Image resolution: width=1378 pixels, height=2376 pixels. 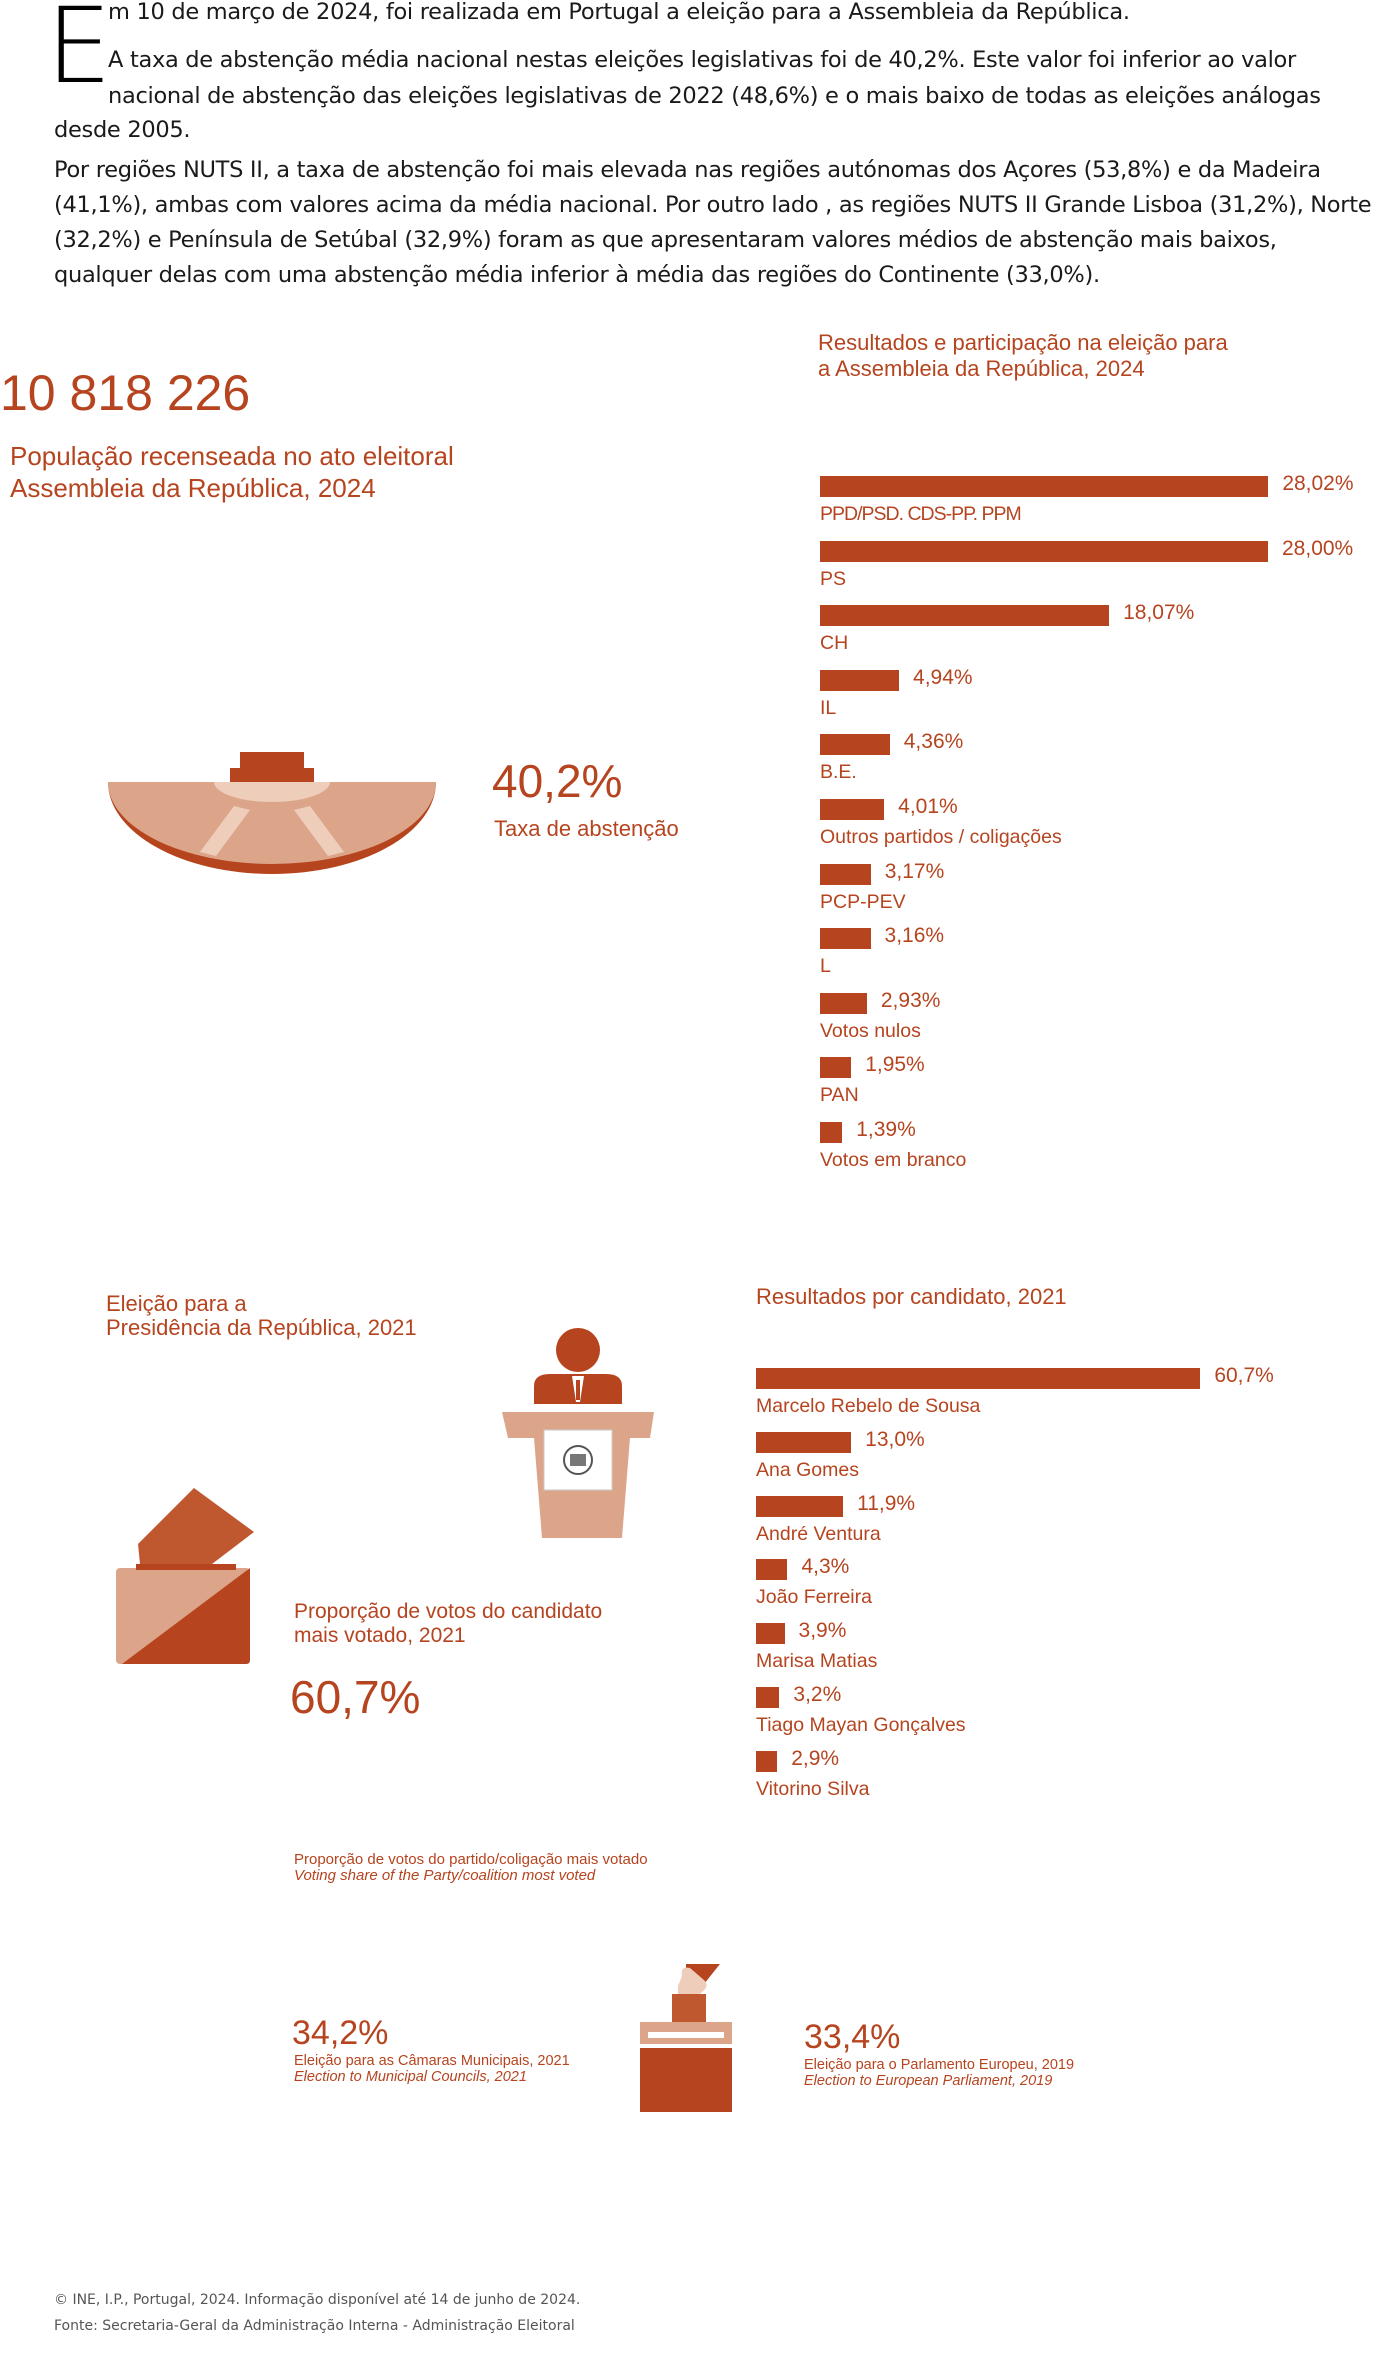 What do you see at coordinates (355, 1697) in the screenshot?
I see `presidential-share-value: 60,7%` at bounding box center [355, 1697].